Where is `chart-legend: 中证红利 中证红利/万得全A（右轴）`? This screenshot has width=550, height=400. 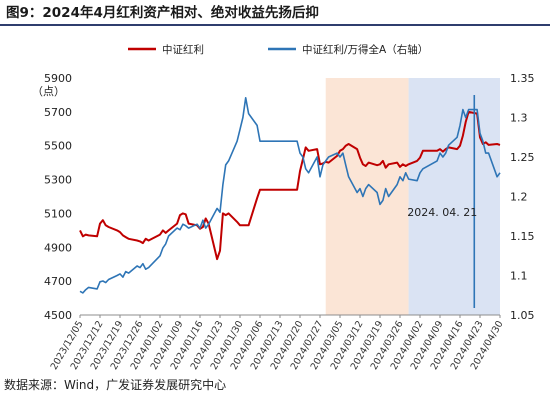
chart-legend: 中证红利 中证红利/万得全A（右轴） is located at coordinates (278, 49).